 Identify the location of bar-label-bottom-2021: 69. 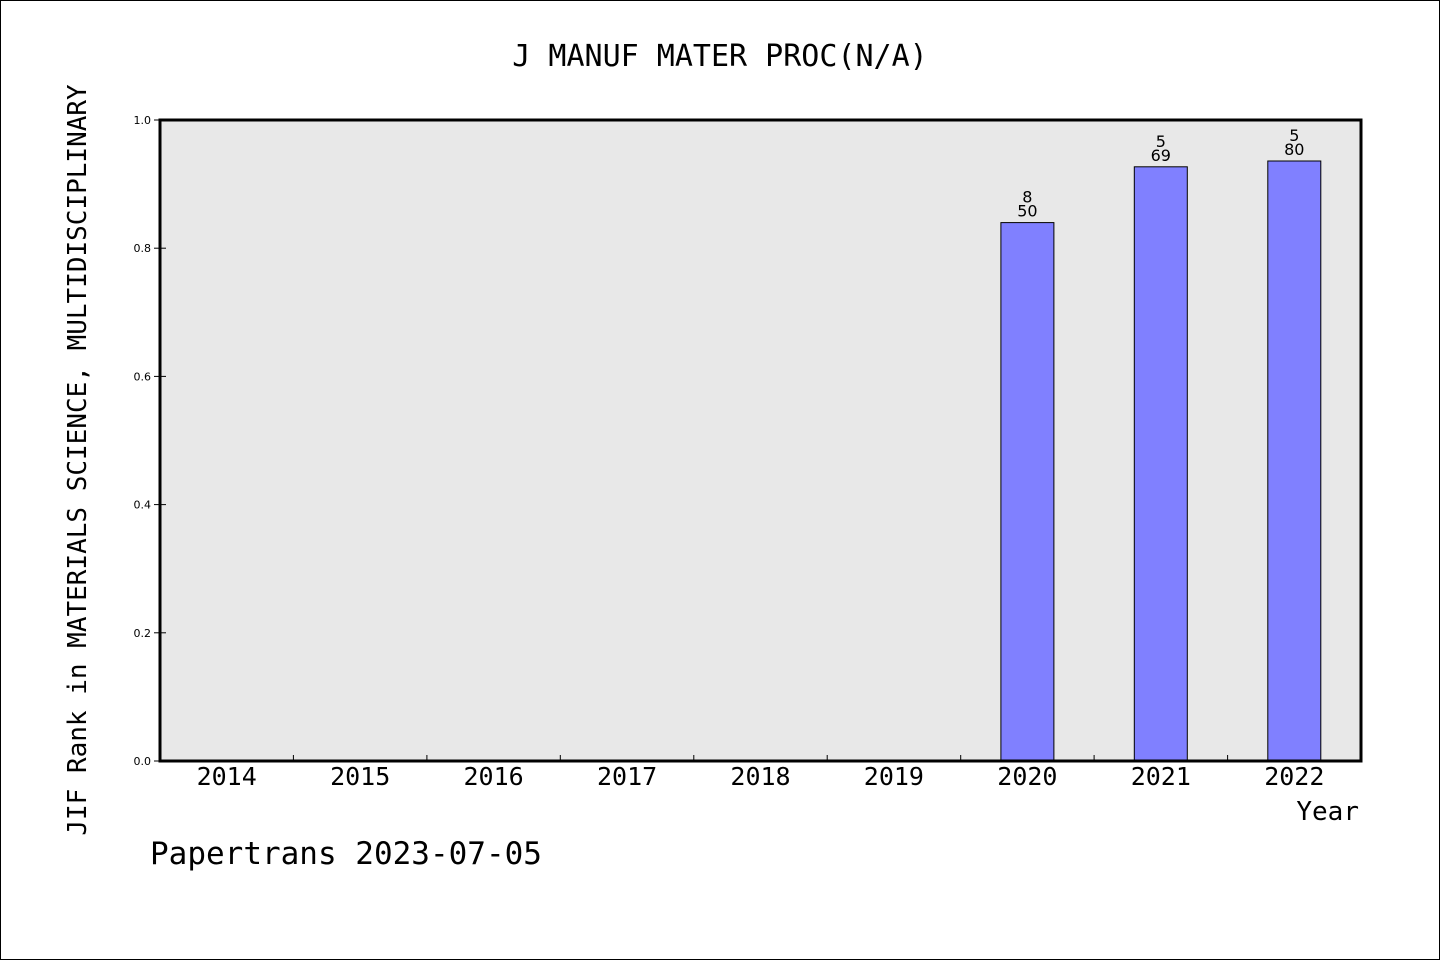
(1161, 155).